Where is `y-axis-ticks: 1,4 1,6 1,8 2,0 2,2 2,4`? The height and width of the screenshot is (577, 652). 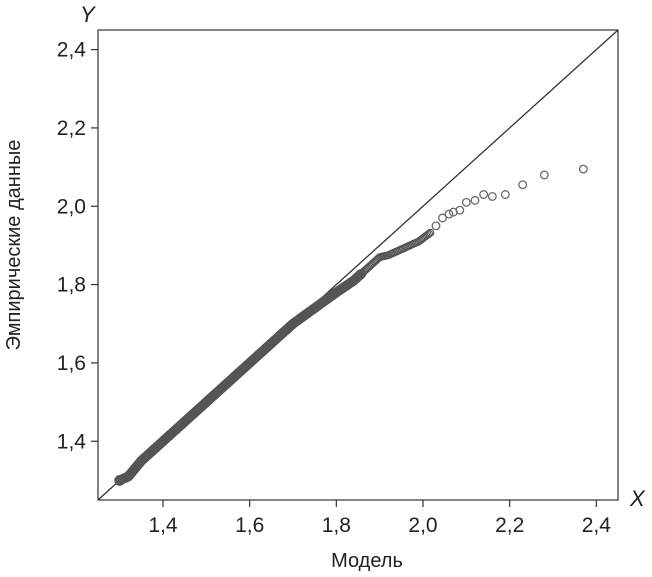
y-axis-ticks: 1,4 1,6 1,8 2,0 2,2 2,4 is located at coordinates (77, 246).